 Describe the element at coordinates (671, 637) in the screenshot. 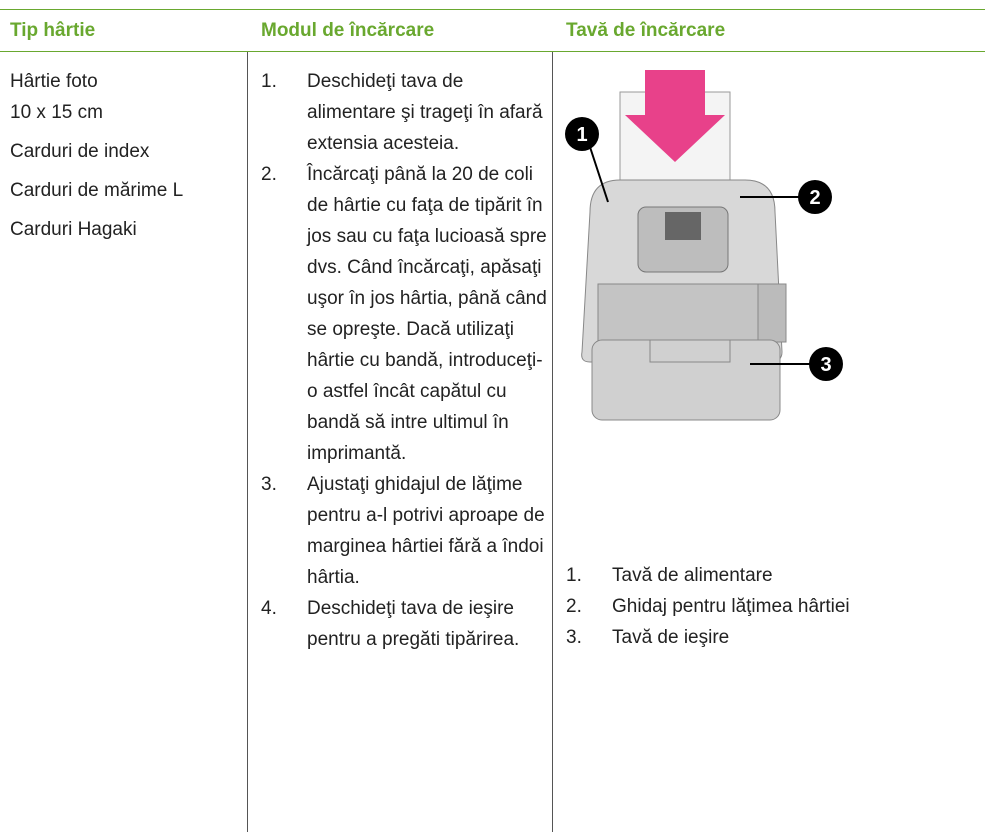

I see `list-text: Tavă de ieşire` at that location.